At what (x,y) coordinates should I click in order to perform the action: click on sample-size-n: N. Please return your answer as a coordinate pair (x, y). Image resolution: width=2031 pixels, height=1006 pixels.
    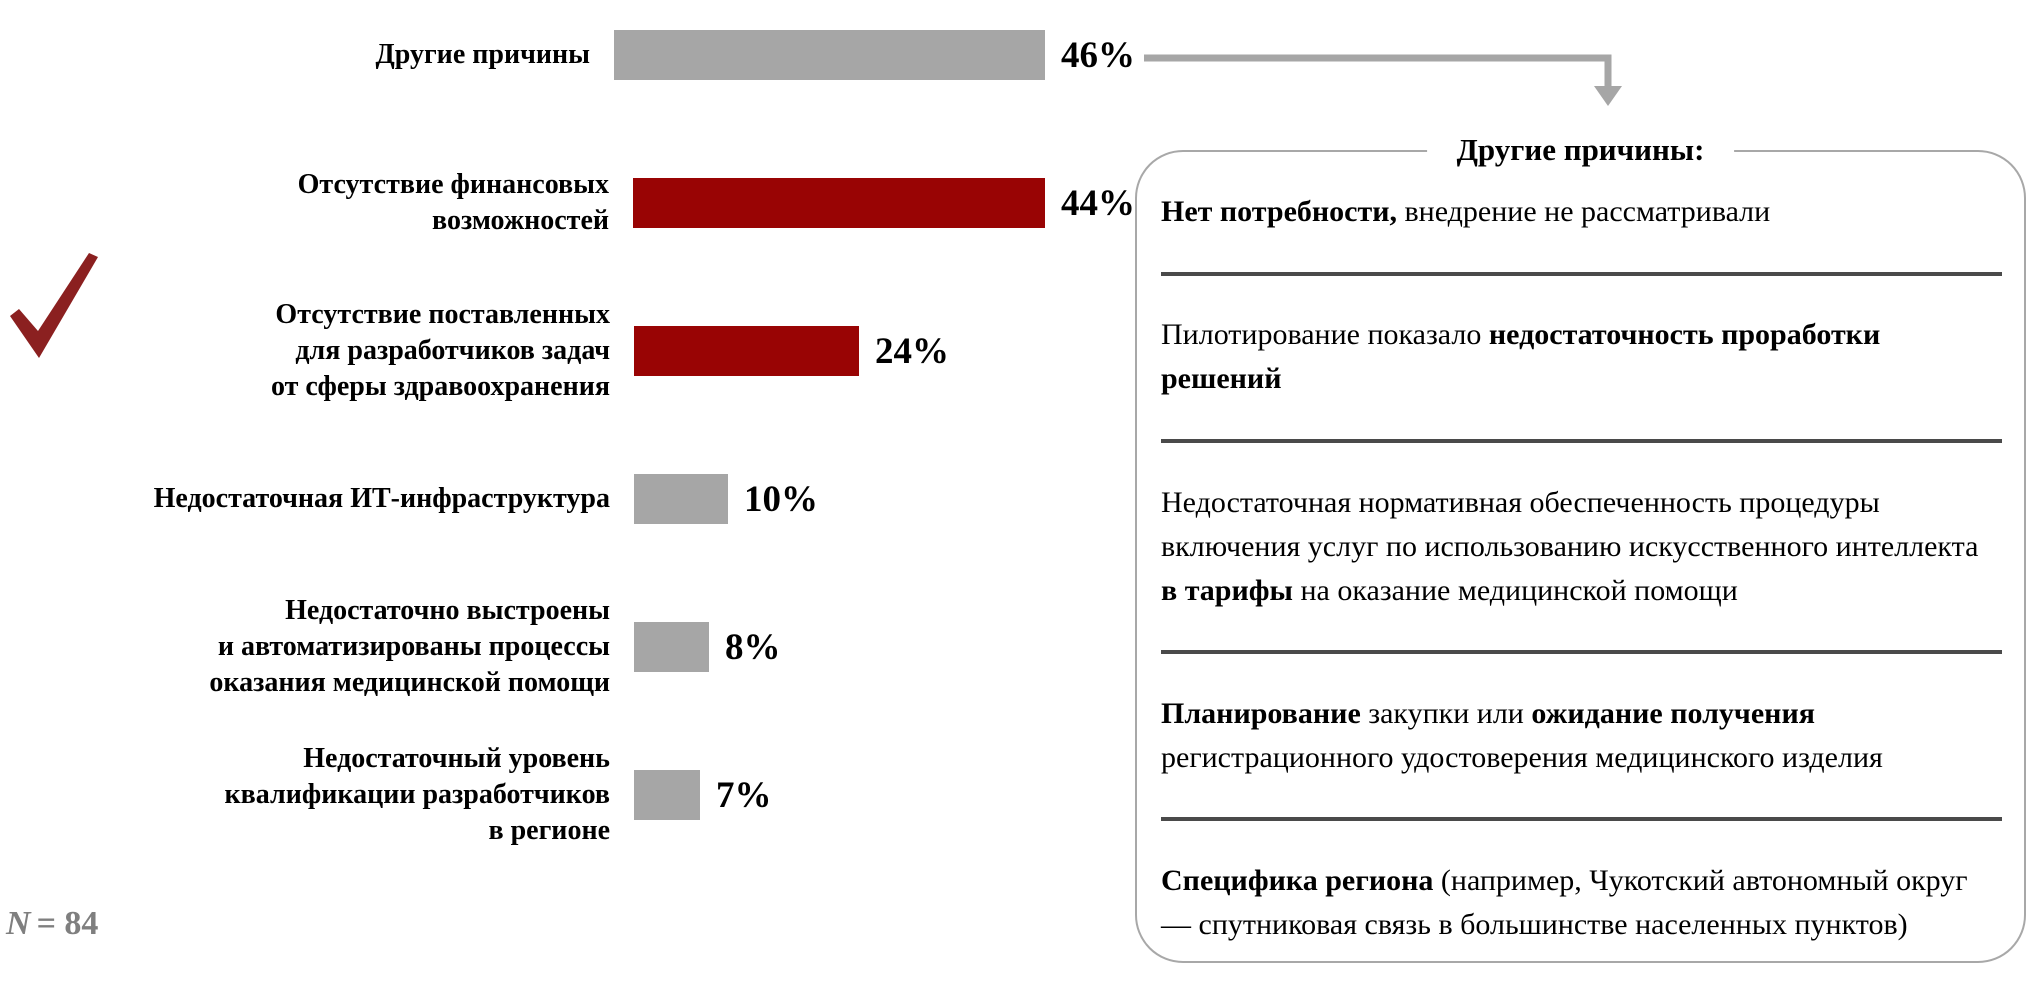
    Looking at the image, I should click on (18, 923).